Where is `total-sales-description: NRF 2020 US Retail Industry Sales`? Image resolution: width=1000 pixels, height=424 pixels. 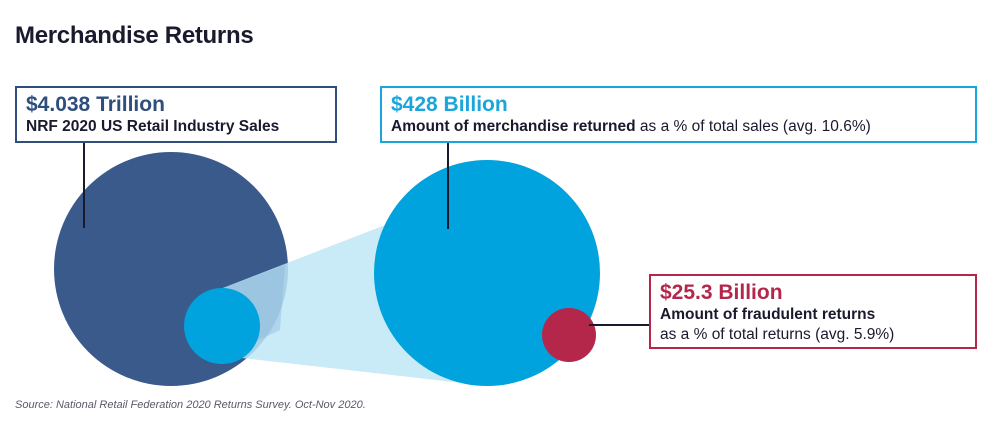 total-sales-description: NRF 2020 US Retail Industry Sales is located at coordinates (176, 127).